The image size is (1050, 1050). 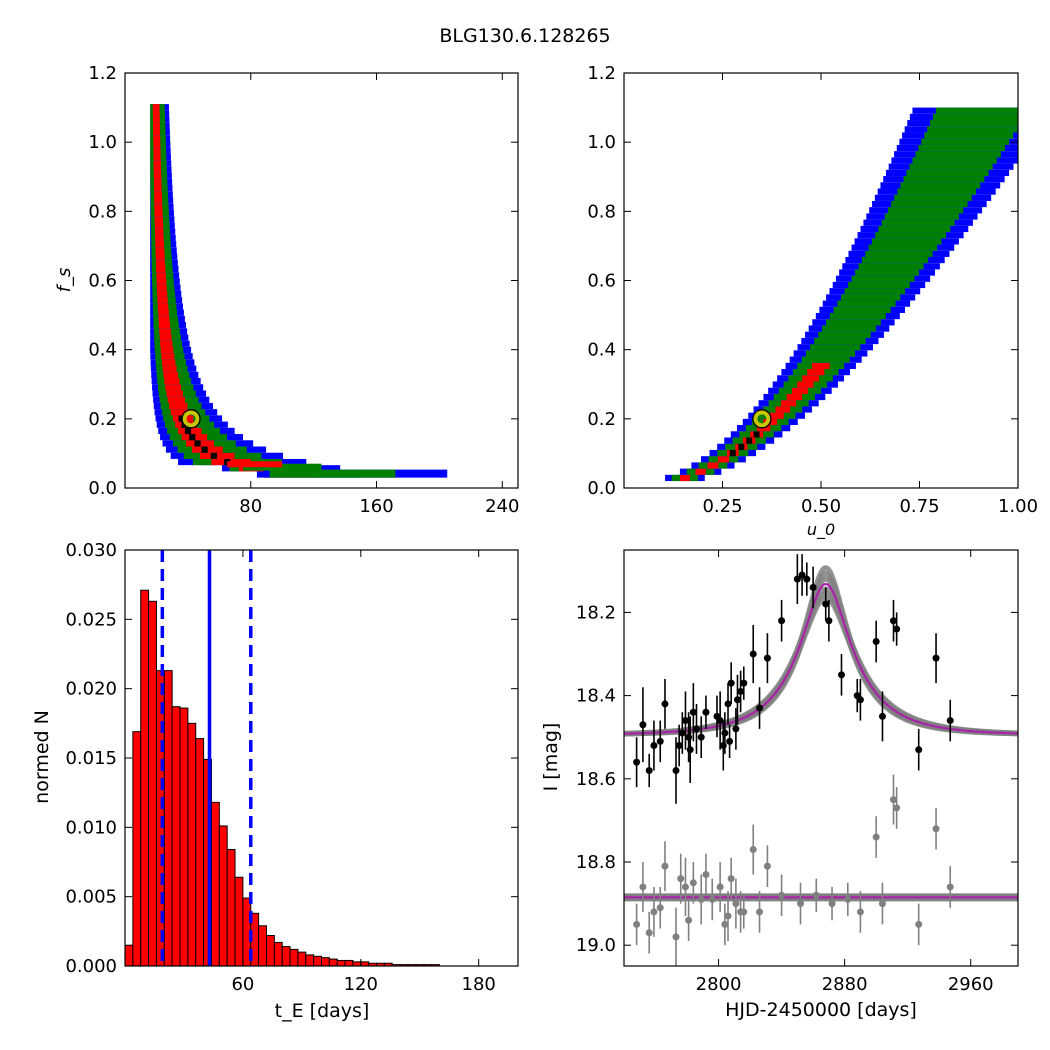 I want to click on p4-model-curve, so click(x=821, y=658).